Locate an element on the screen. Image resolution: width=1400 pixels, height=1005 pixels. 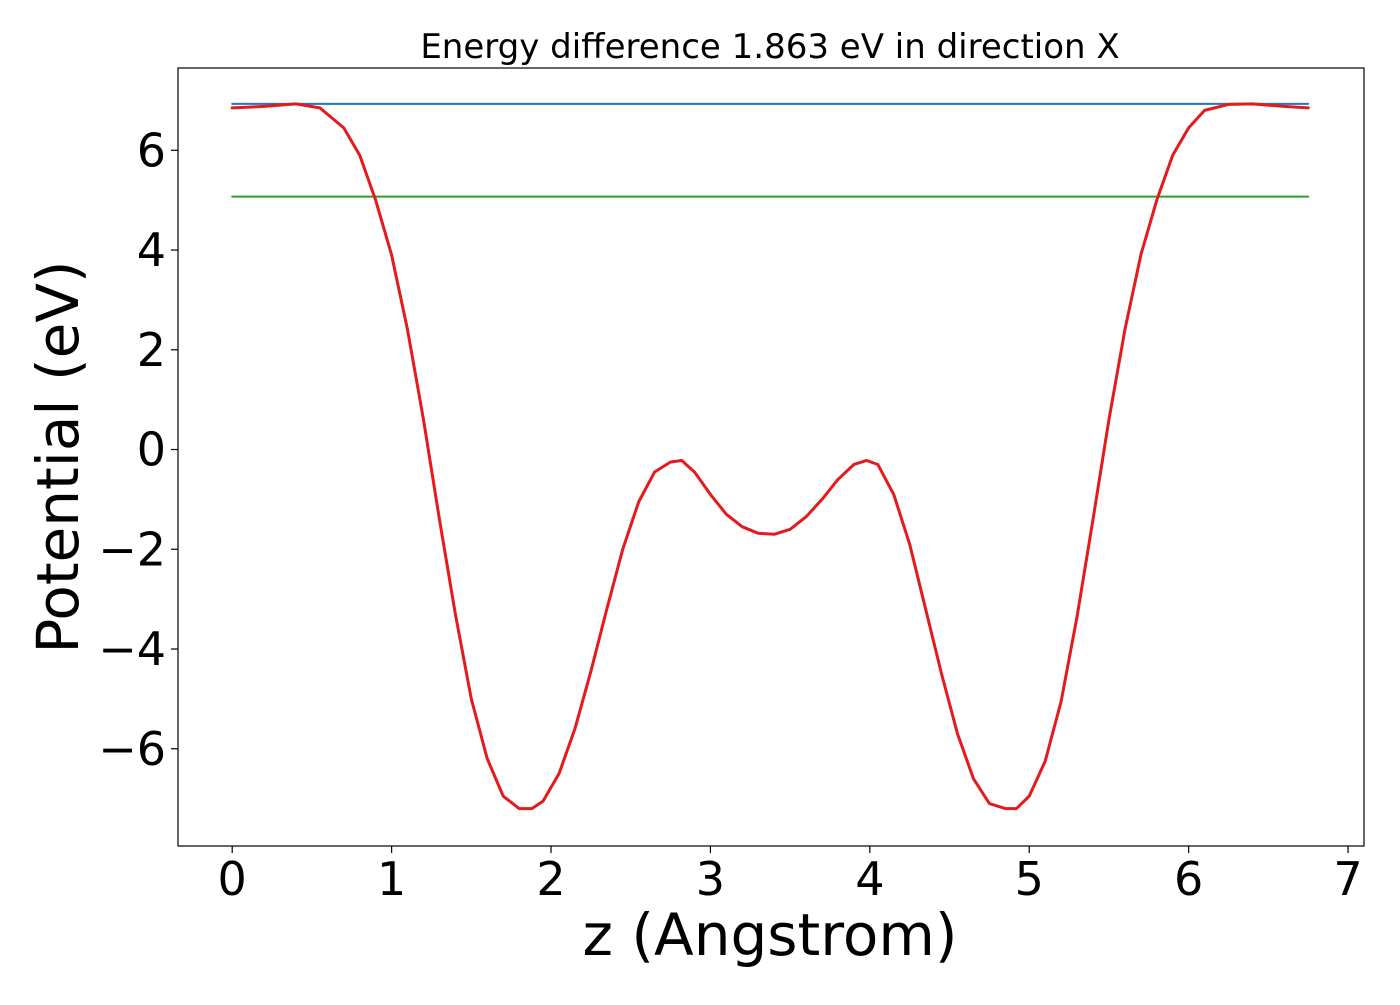
x-tick-label: 1 is located at coordinates (391, 879).